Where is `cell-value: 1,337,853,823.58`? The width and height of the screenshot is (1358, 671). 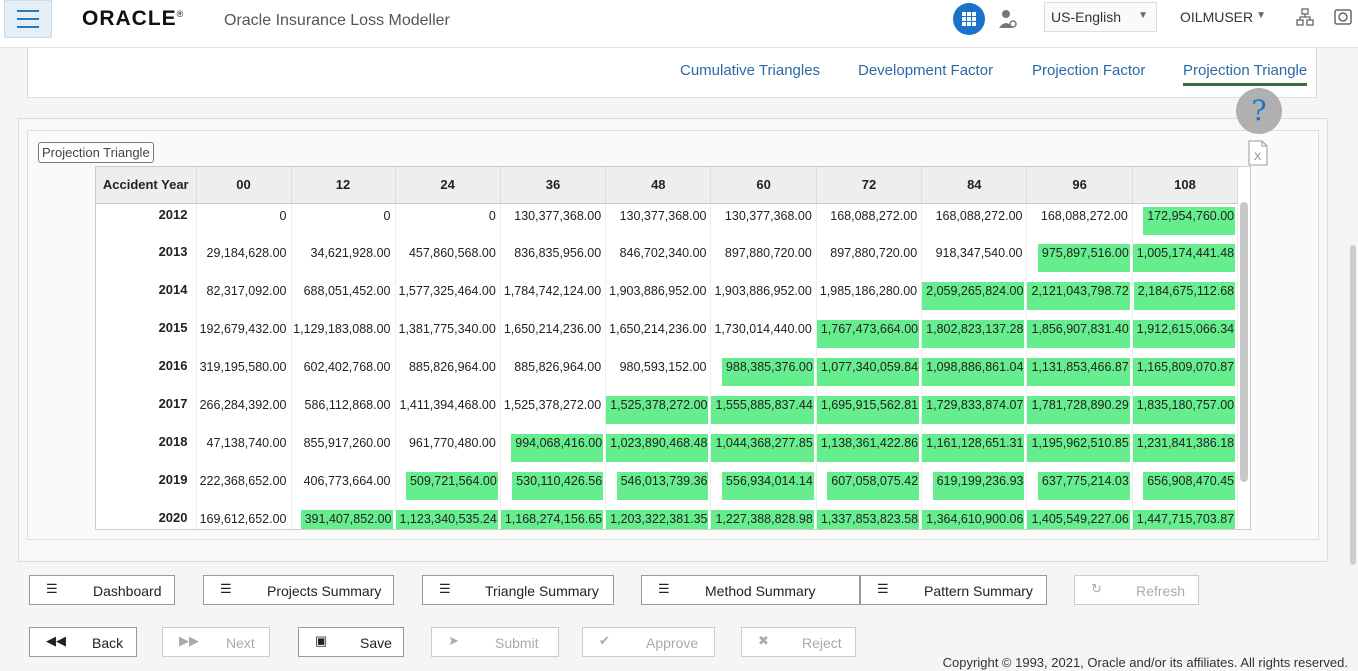
cell-value: 1,337,853,823.58 is located at coordinates (868, 519).